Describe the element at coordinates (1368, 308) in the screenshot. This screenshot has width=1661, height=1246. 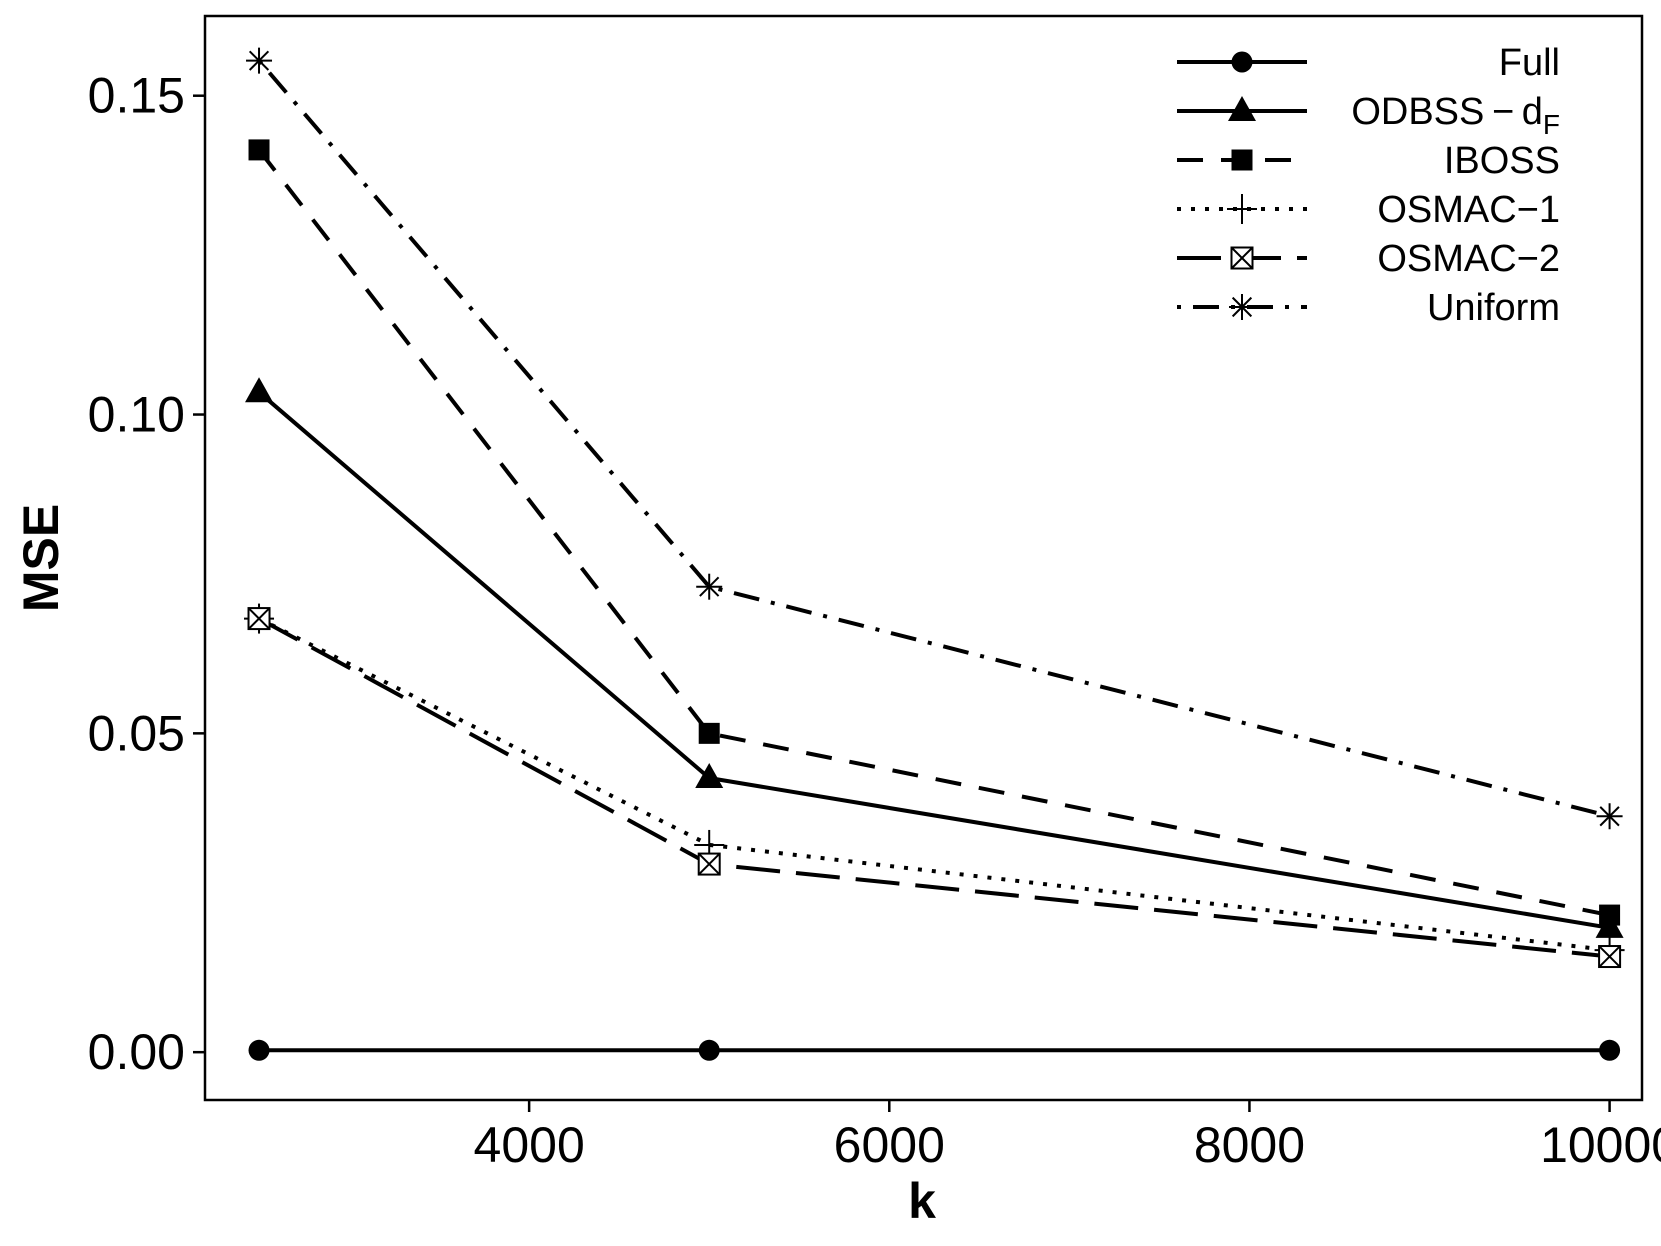
I see `legend-entry-uniform: Uniform` at that location.